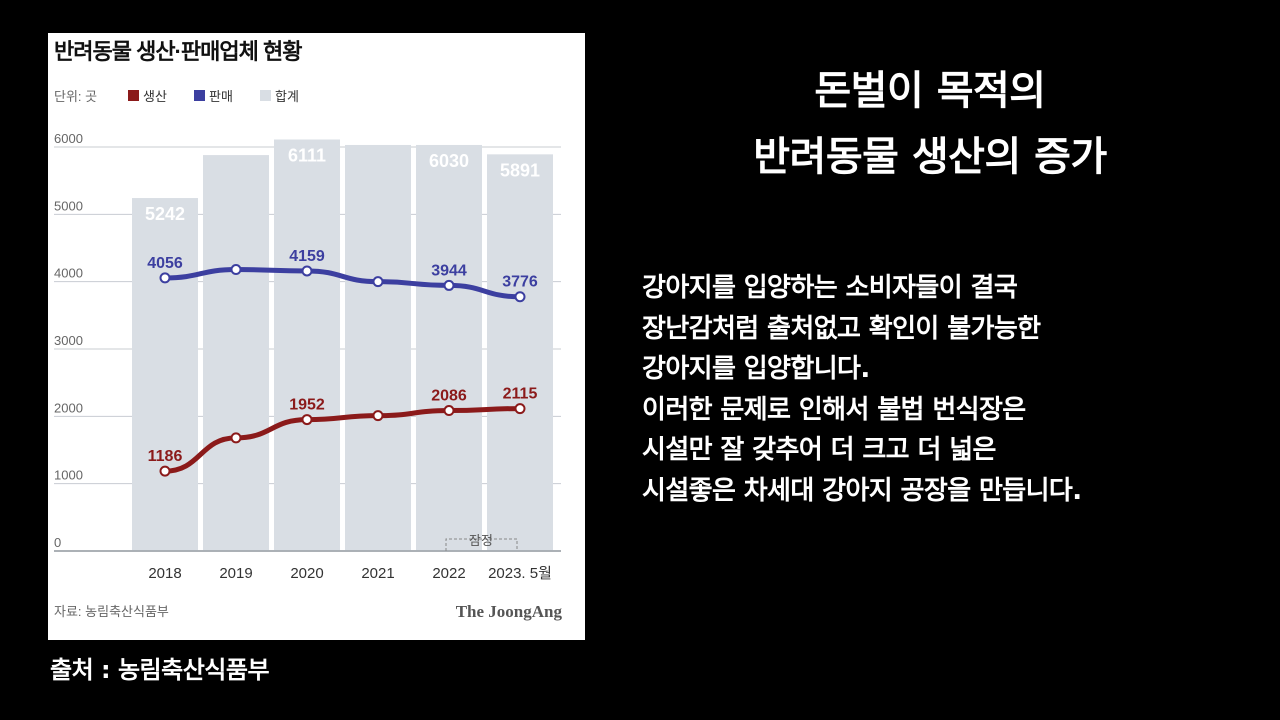 The width and height of the screenshot is (1280, 720). What do you see at coordinates (68, 475) in the screenshot?
I see `y-tick-label: 1000` at bounding box center [68, 475].